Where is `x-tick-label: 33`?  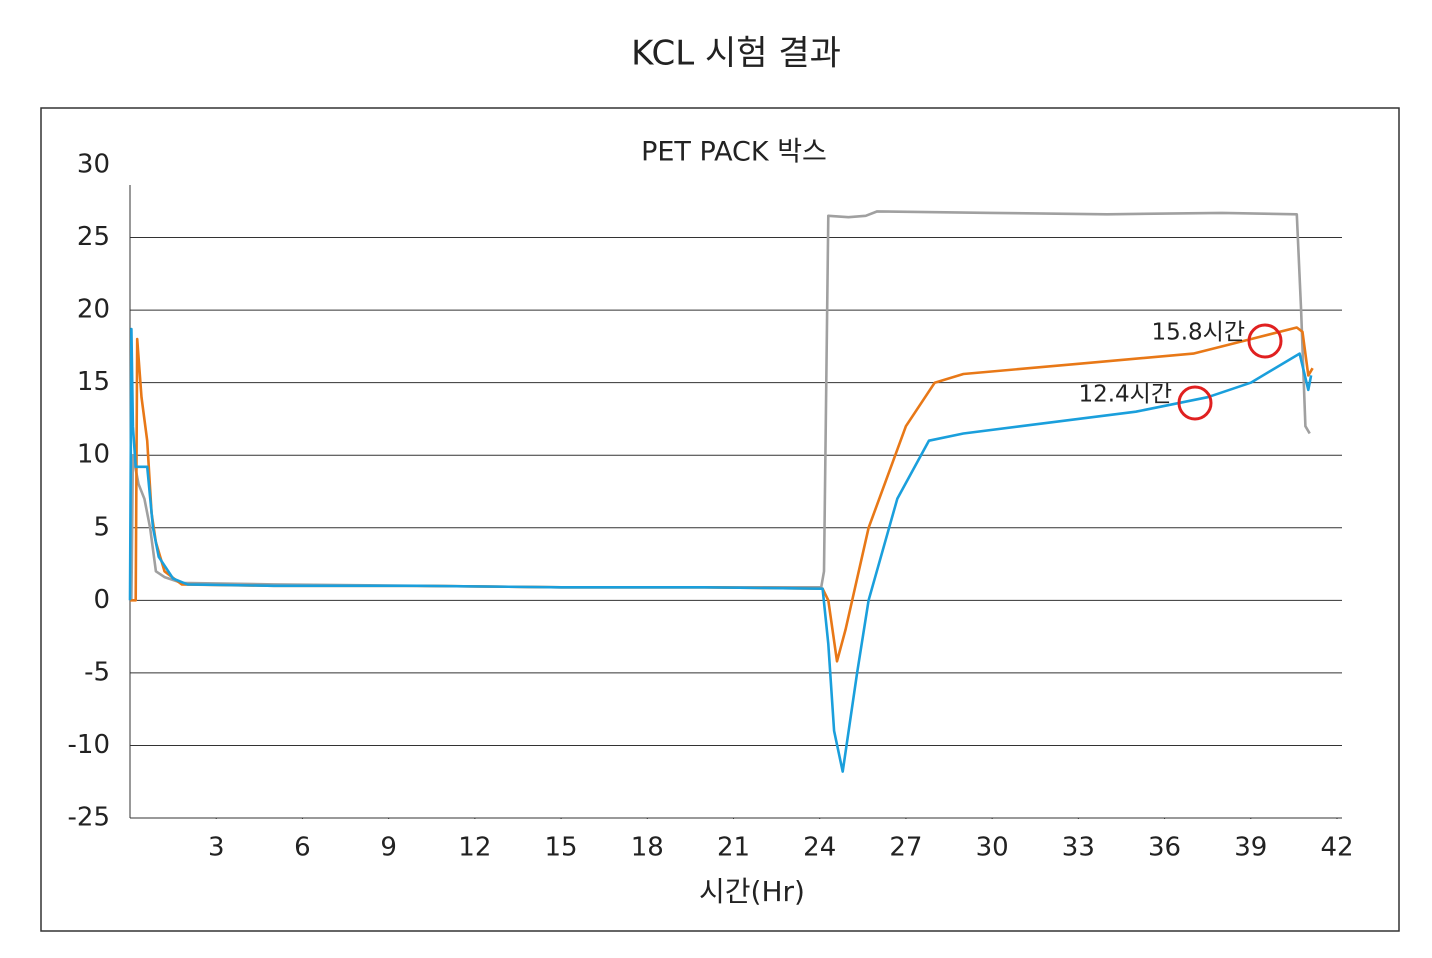
x-tick-label: 33 is located at coordinates (1078, 848).